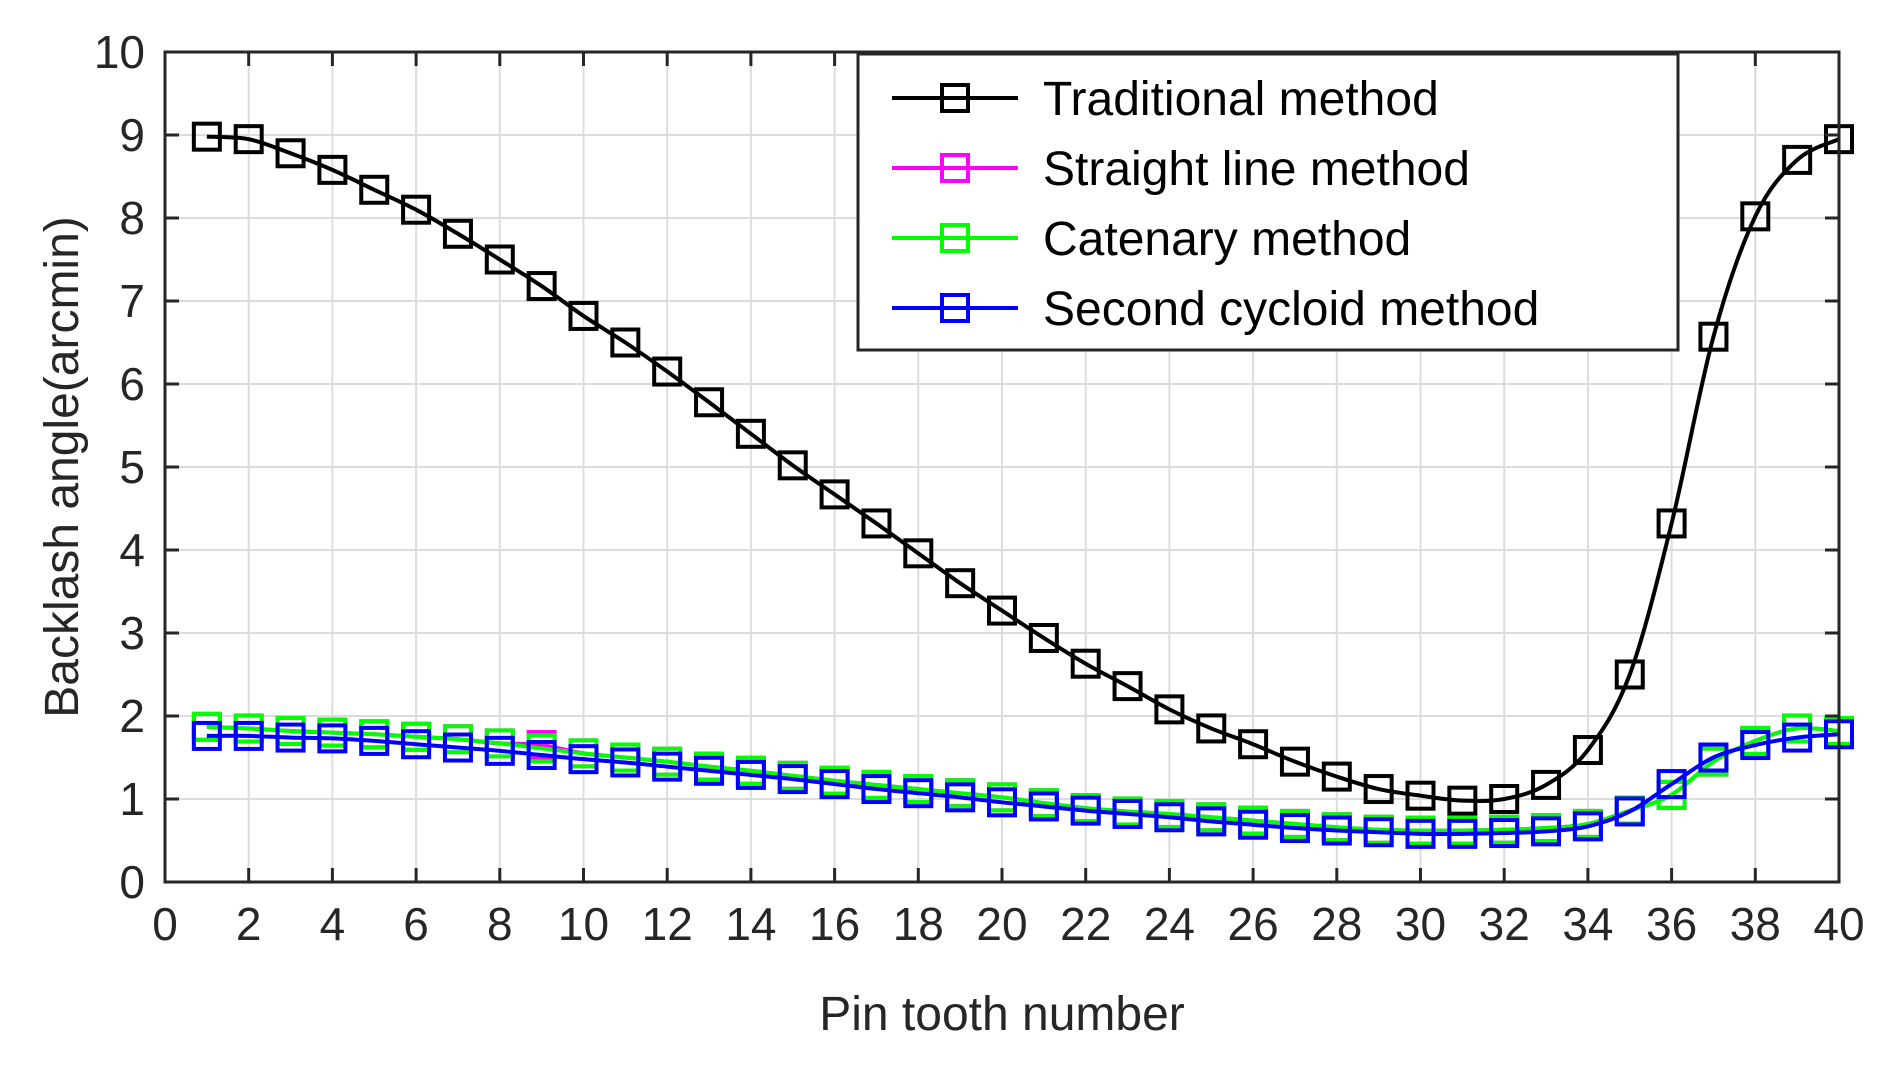 The image size is (1891, 1066). What do you see at coordinates (132, 135) in the screenshot?
I see `y-tick-label: 9` at bounding box center [132, 135].